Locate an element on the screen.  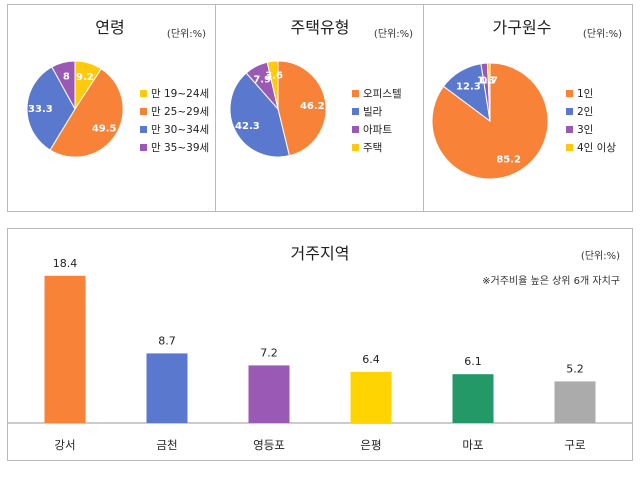
slice-value-label: 46.2 is located at coordinates (312, 106).